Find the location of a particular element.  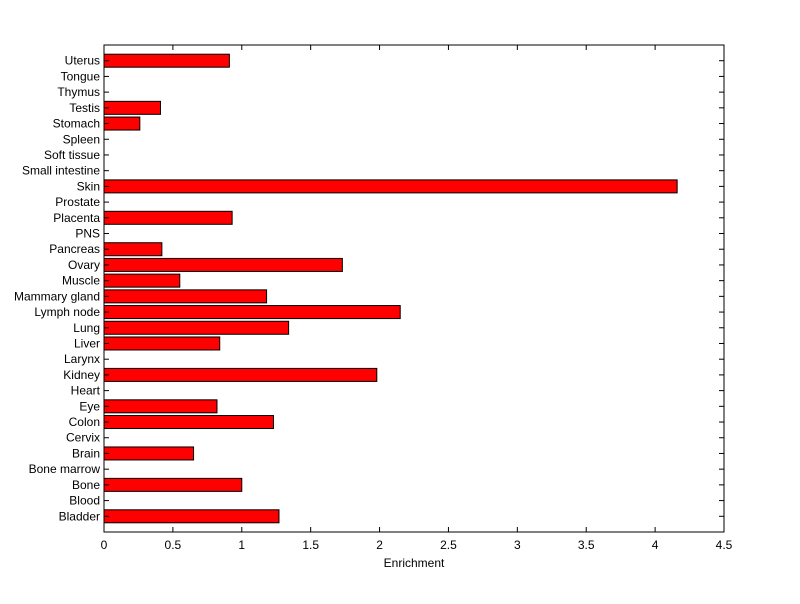

y-tick-label: Cervix is located at coordinates (83, 438).